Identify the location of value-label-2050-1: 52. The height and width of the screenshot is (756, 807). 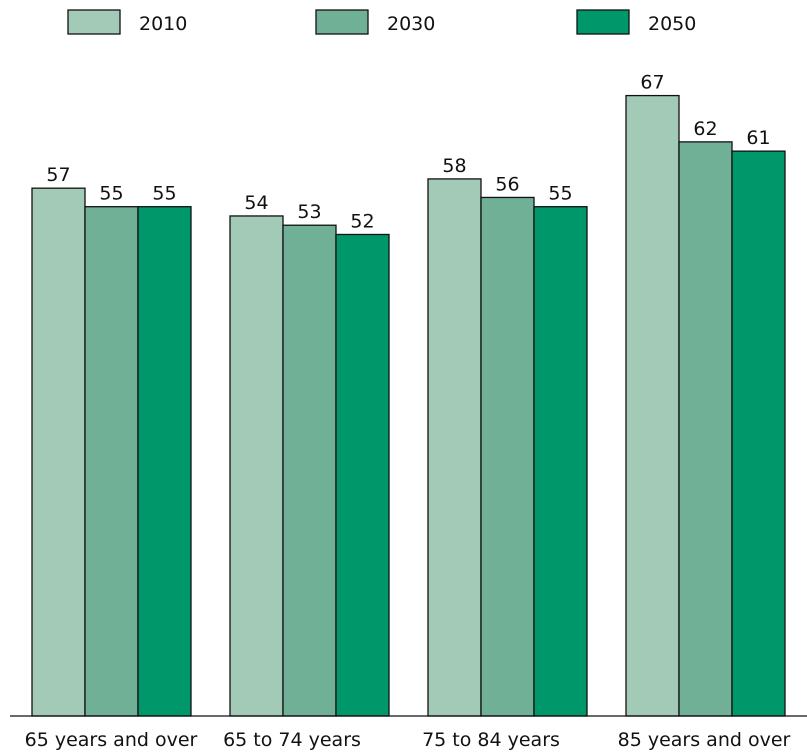
(362, 221).